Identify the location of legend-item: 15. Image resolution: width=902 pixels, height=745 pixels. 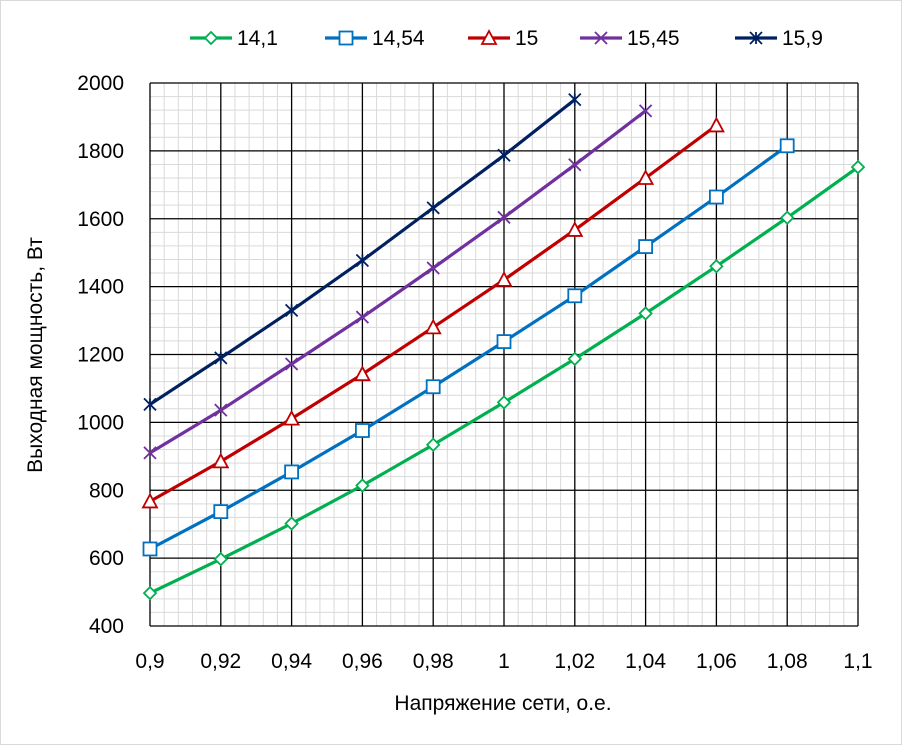
(503, 38).